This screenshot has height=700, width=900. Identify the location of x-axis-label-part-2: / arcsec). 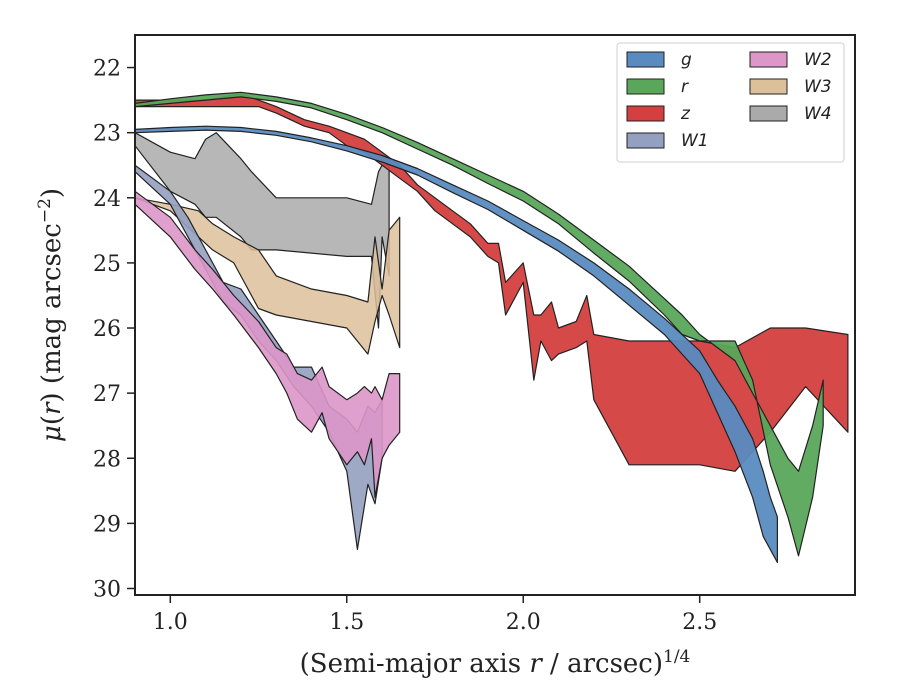
(602, 664).